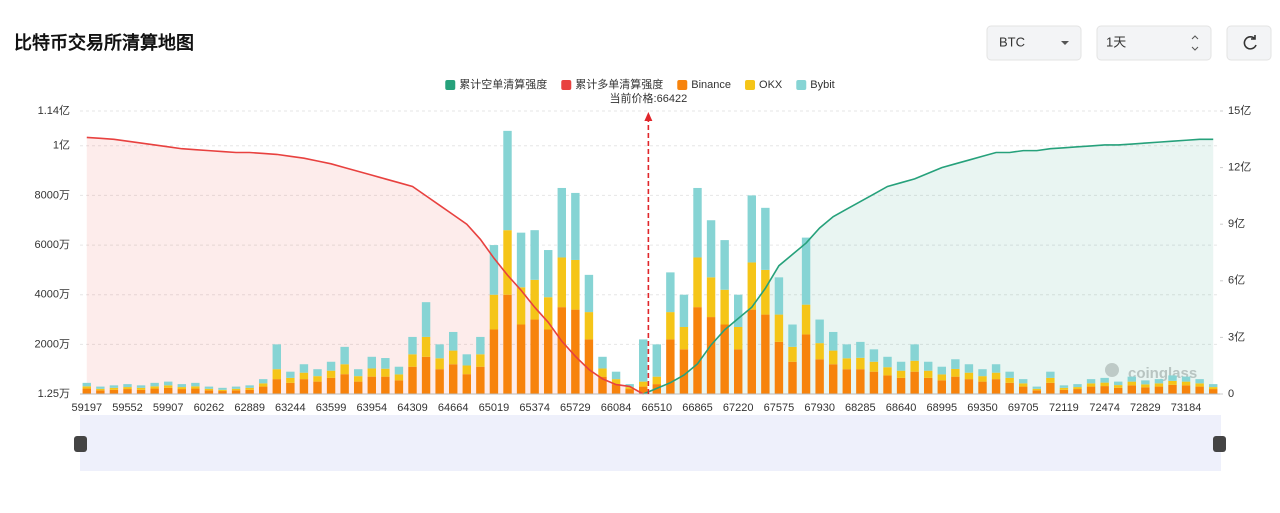 Image resolution: width=1280 pixels, height=513 pixels. I want to click on x-tick-label: 65374, so click(534, 408).